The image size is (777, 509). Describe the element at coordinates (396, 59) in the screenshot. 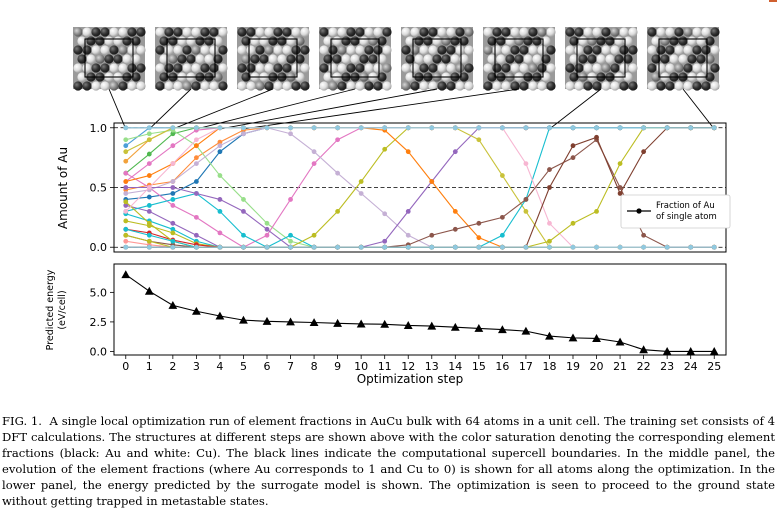

I see `structure-snapshots` at that location.